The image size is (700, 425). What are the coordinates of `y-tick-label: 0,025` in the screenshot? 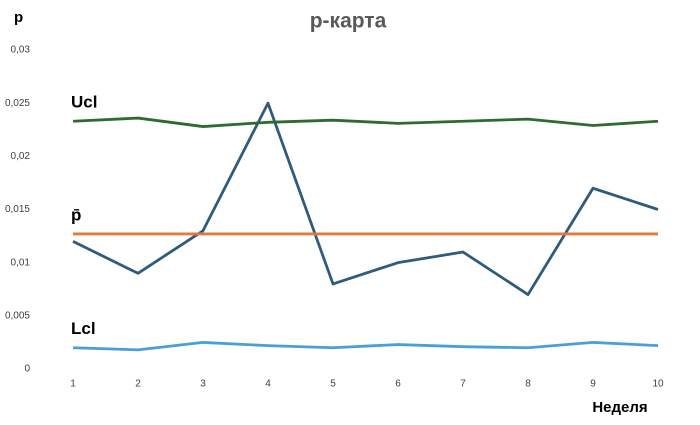 It's located at (17, 103).